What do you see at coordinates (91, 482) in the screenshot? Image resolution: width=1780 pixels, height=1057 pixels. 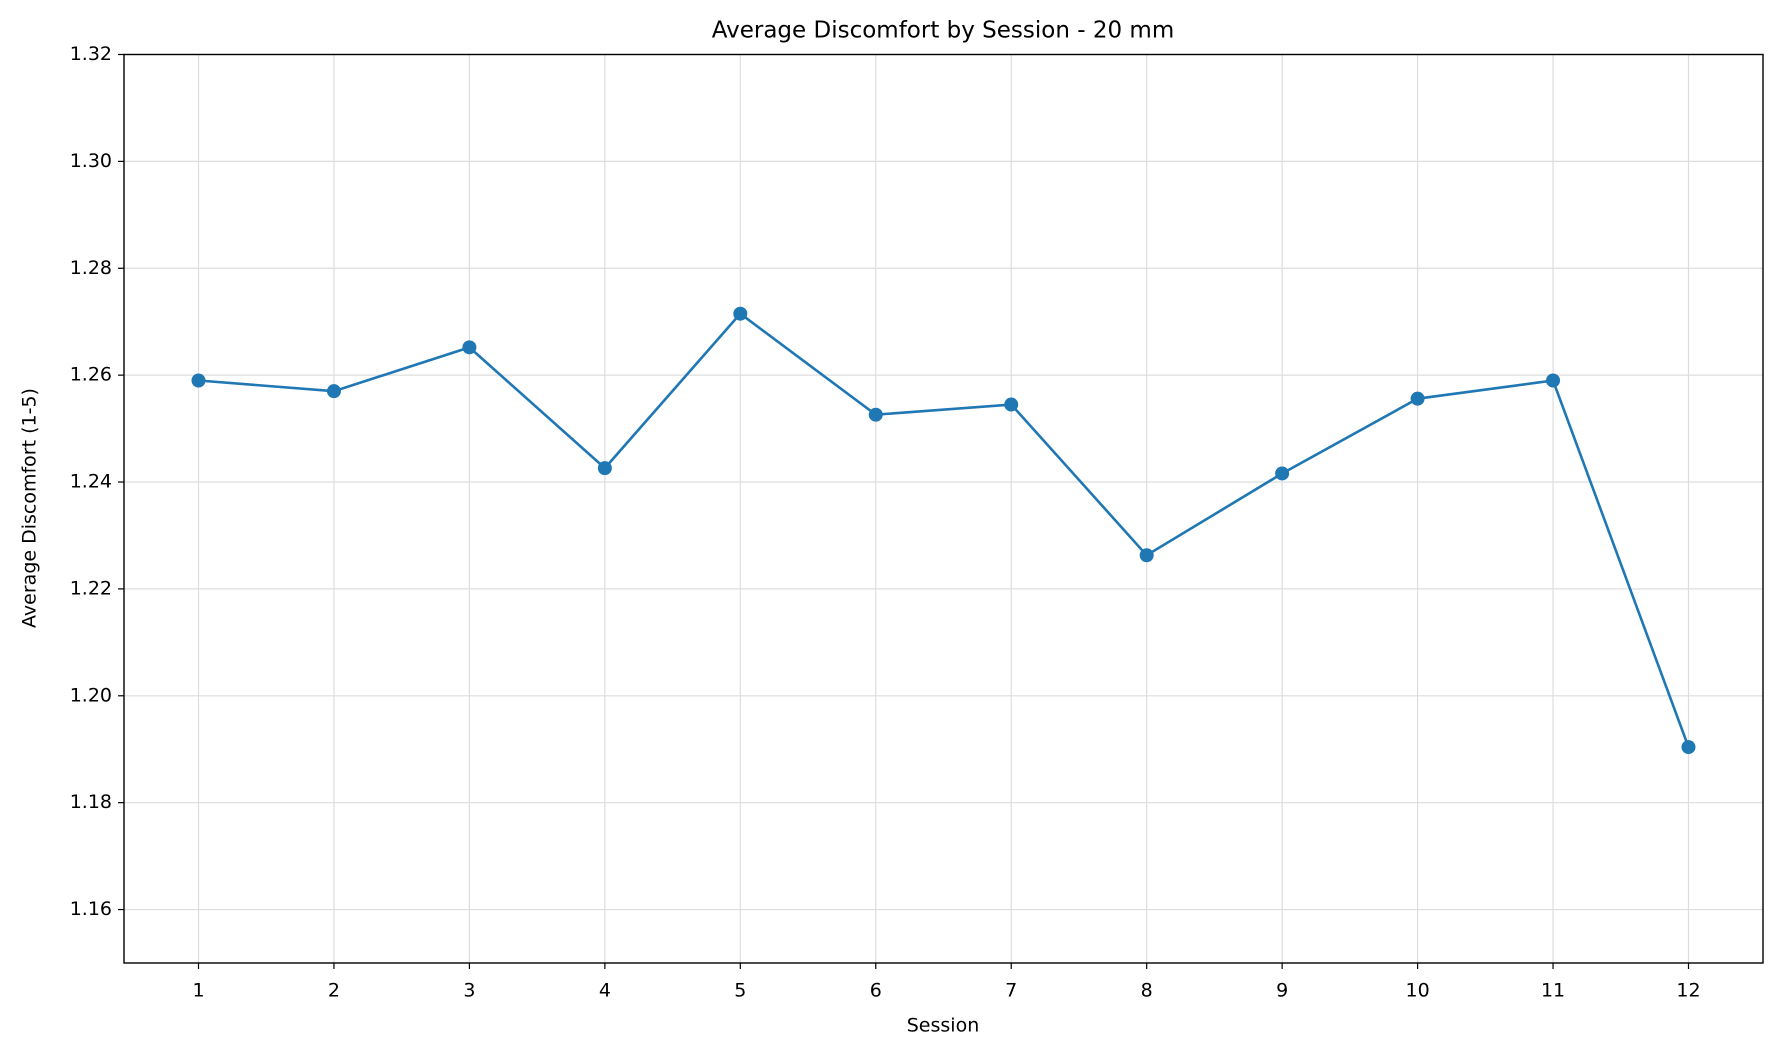 I see `y-tick-label: 1.24` at bounding box center [91, 482].